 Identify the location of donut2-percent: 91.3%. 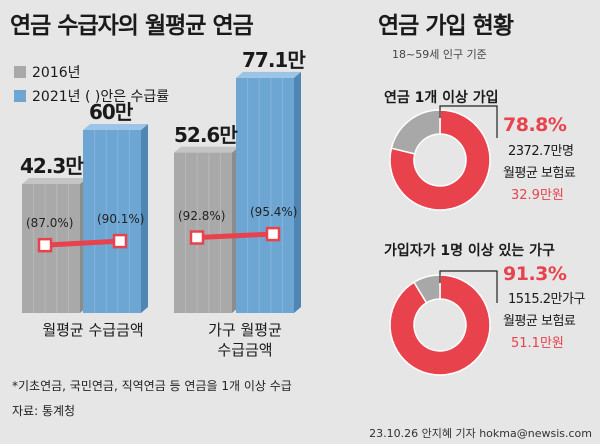
(535, 274).